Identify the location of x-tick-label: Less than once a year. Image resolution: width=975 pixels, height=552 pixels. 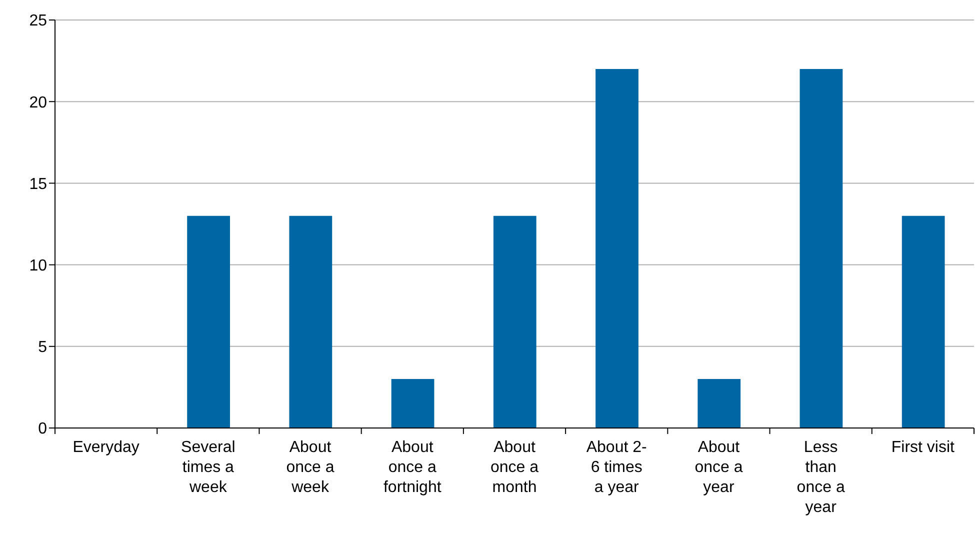
(820, 477).